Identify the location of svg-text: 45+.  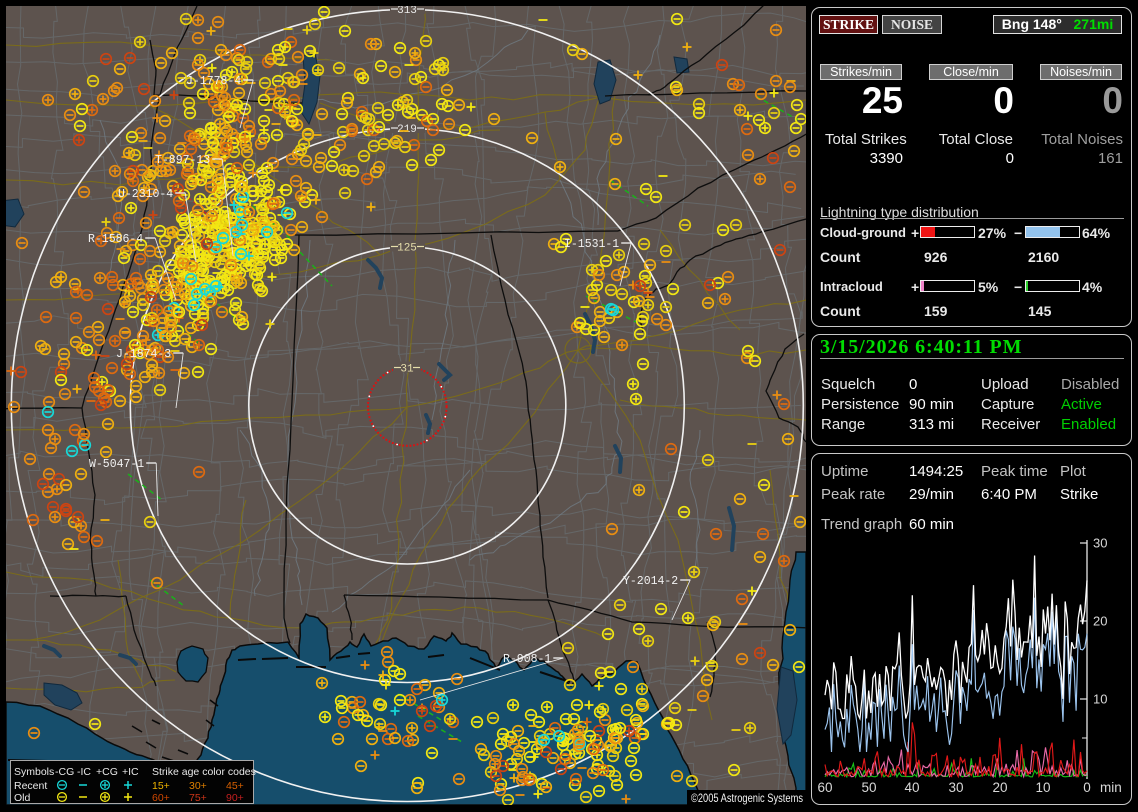
(235, 786).